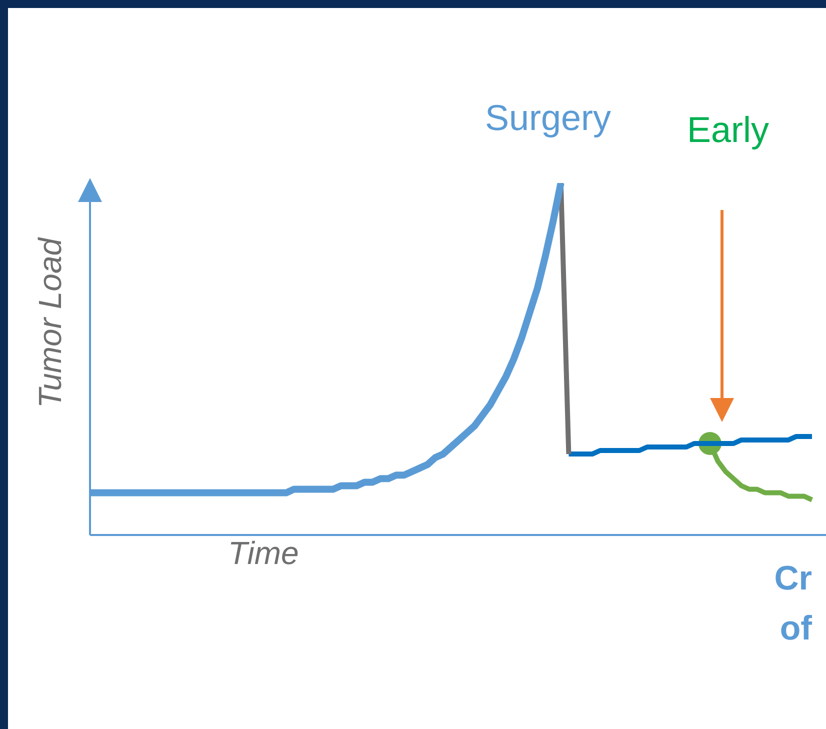 The height and width of the screenshot is (729, 826). Describe the element at coordinates (793, 578) in the screenshot. I see `text: Cr` at that location.